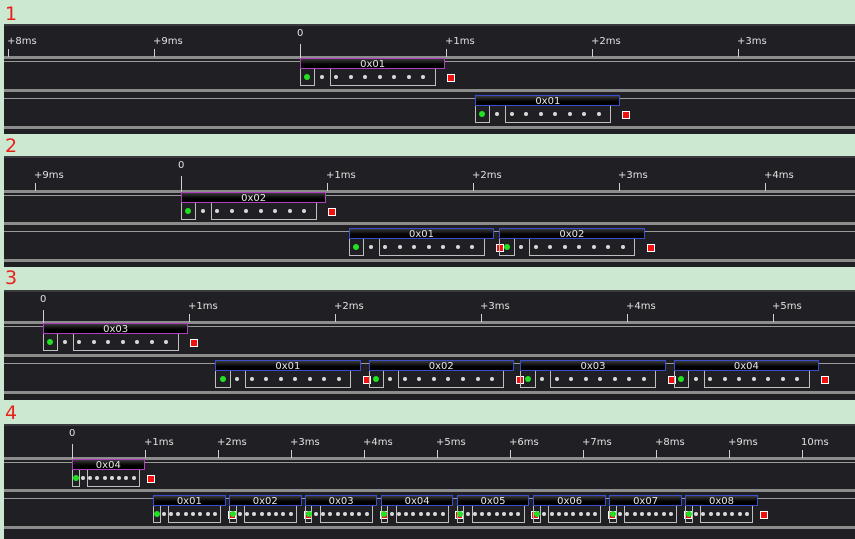 This screenshot has width=855, height=539. What do you see at coordinates (11, 146) in the screenshot?
I see `panel-number: 2` at bounding box center [11, 146].